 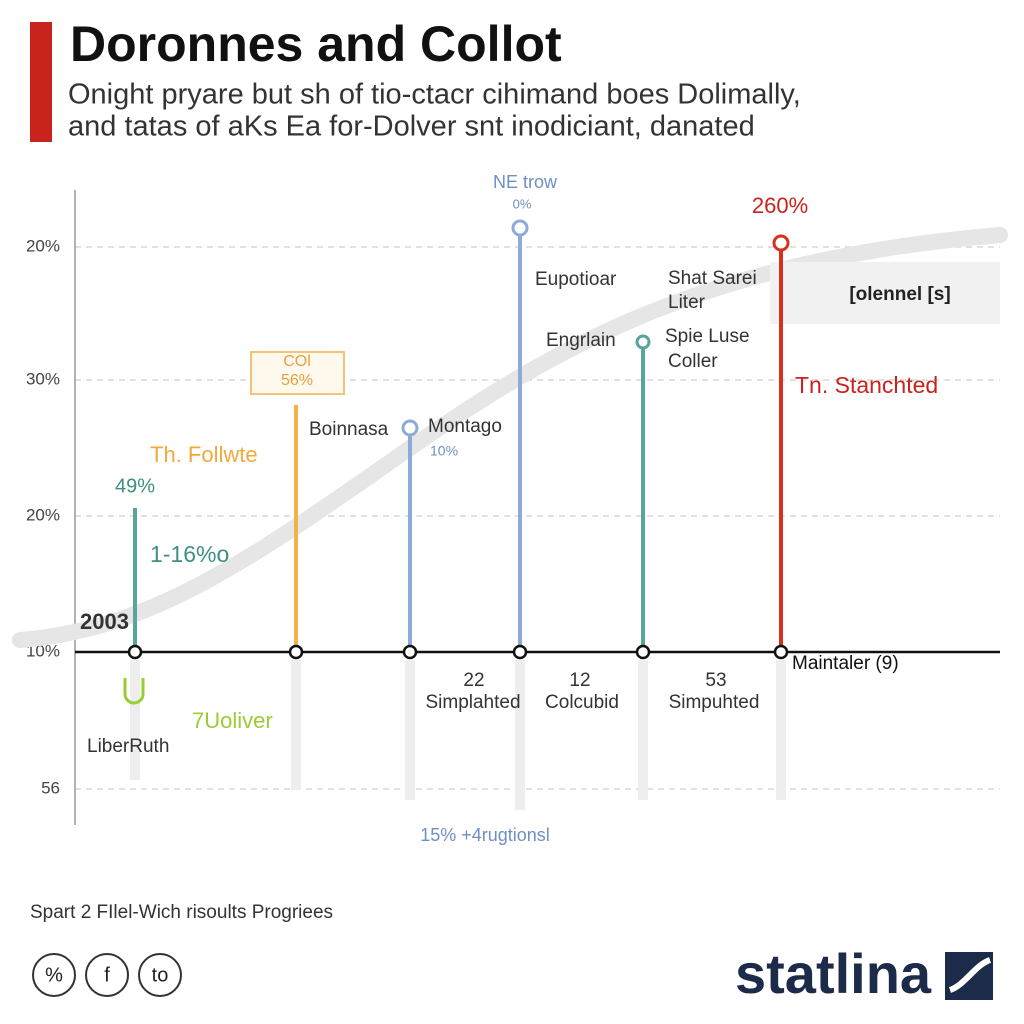 I want to click on share-icons: % f to, so click(x=107, y=975).